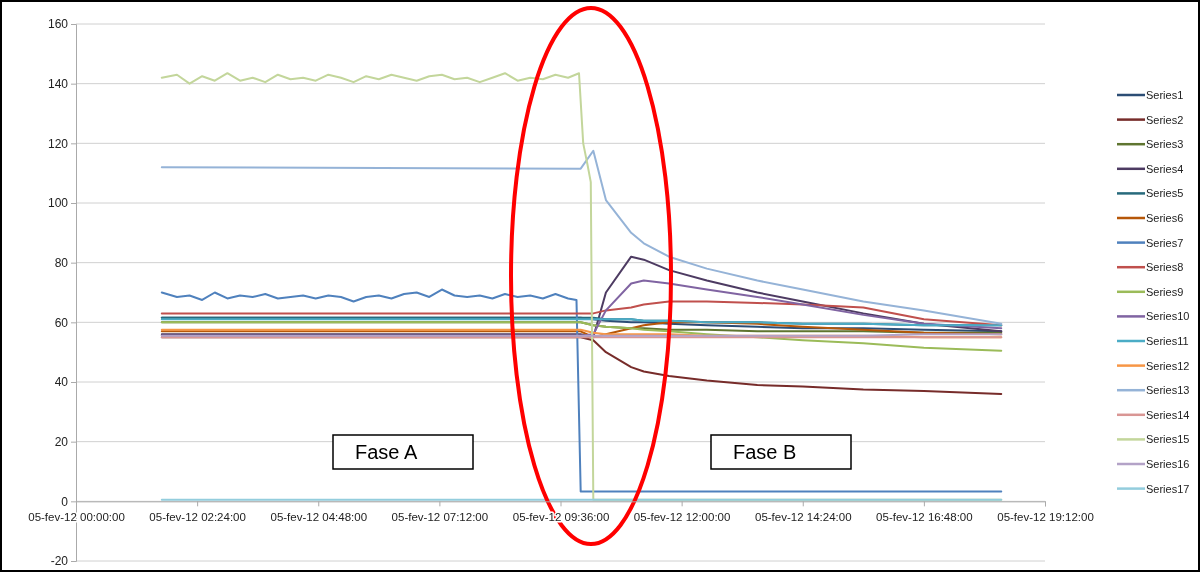 This screenshot has width=1202, height=574. I want to click on legend-label: Series11, so click(1167, 341).